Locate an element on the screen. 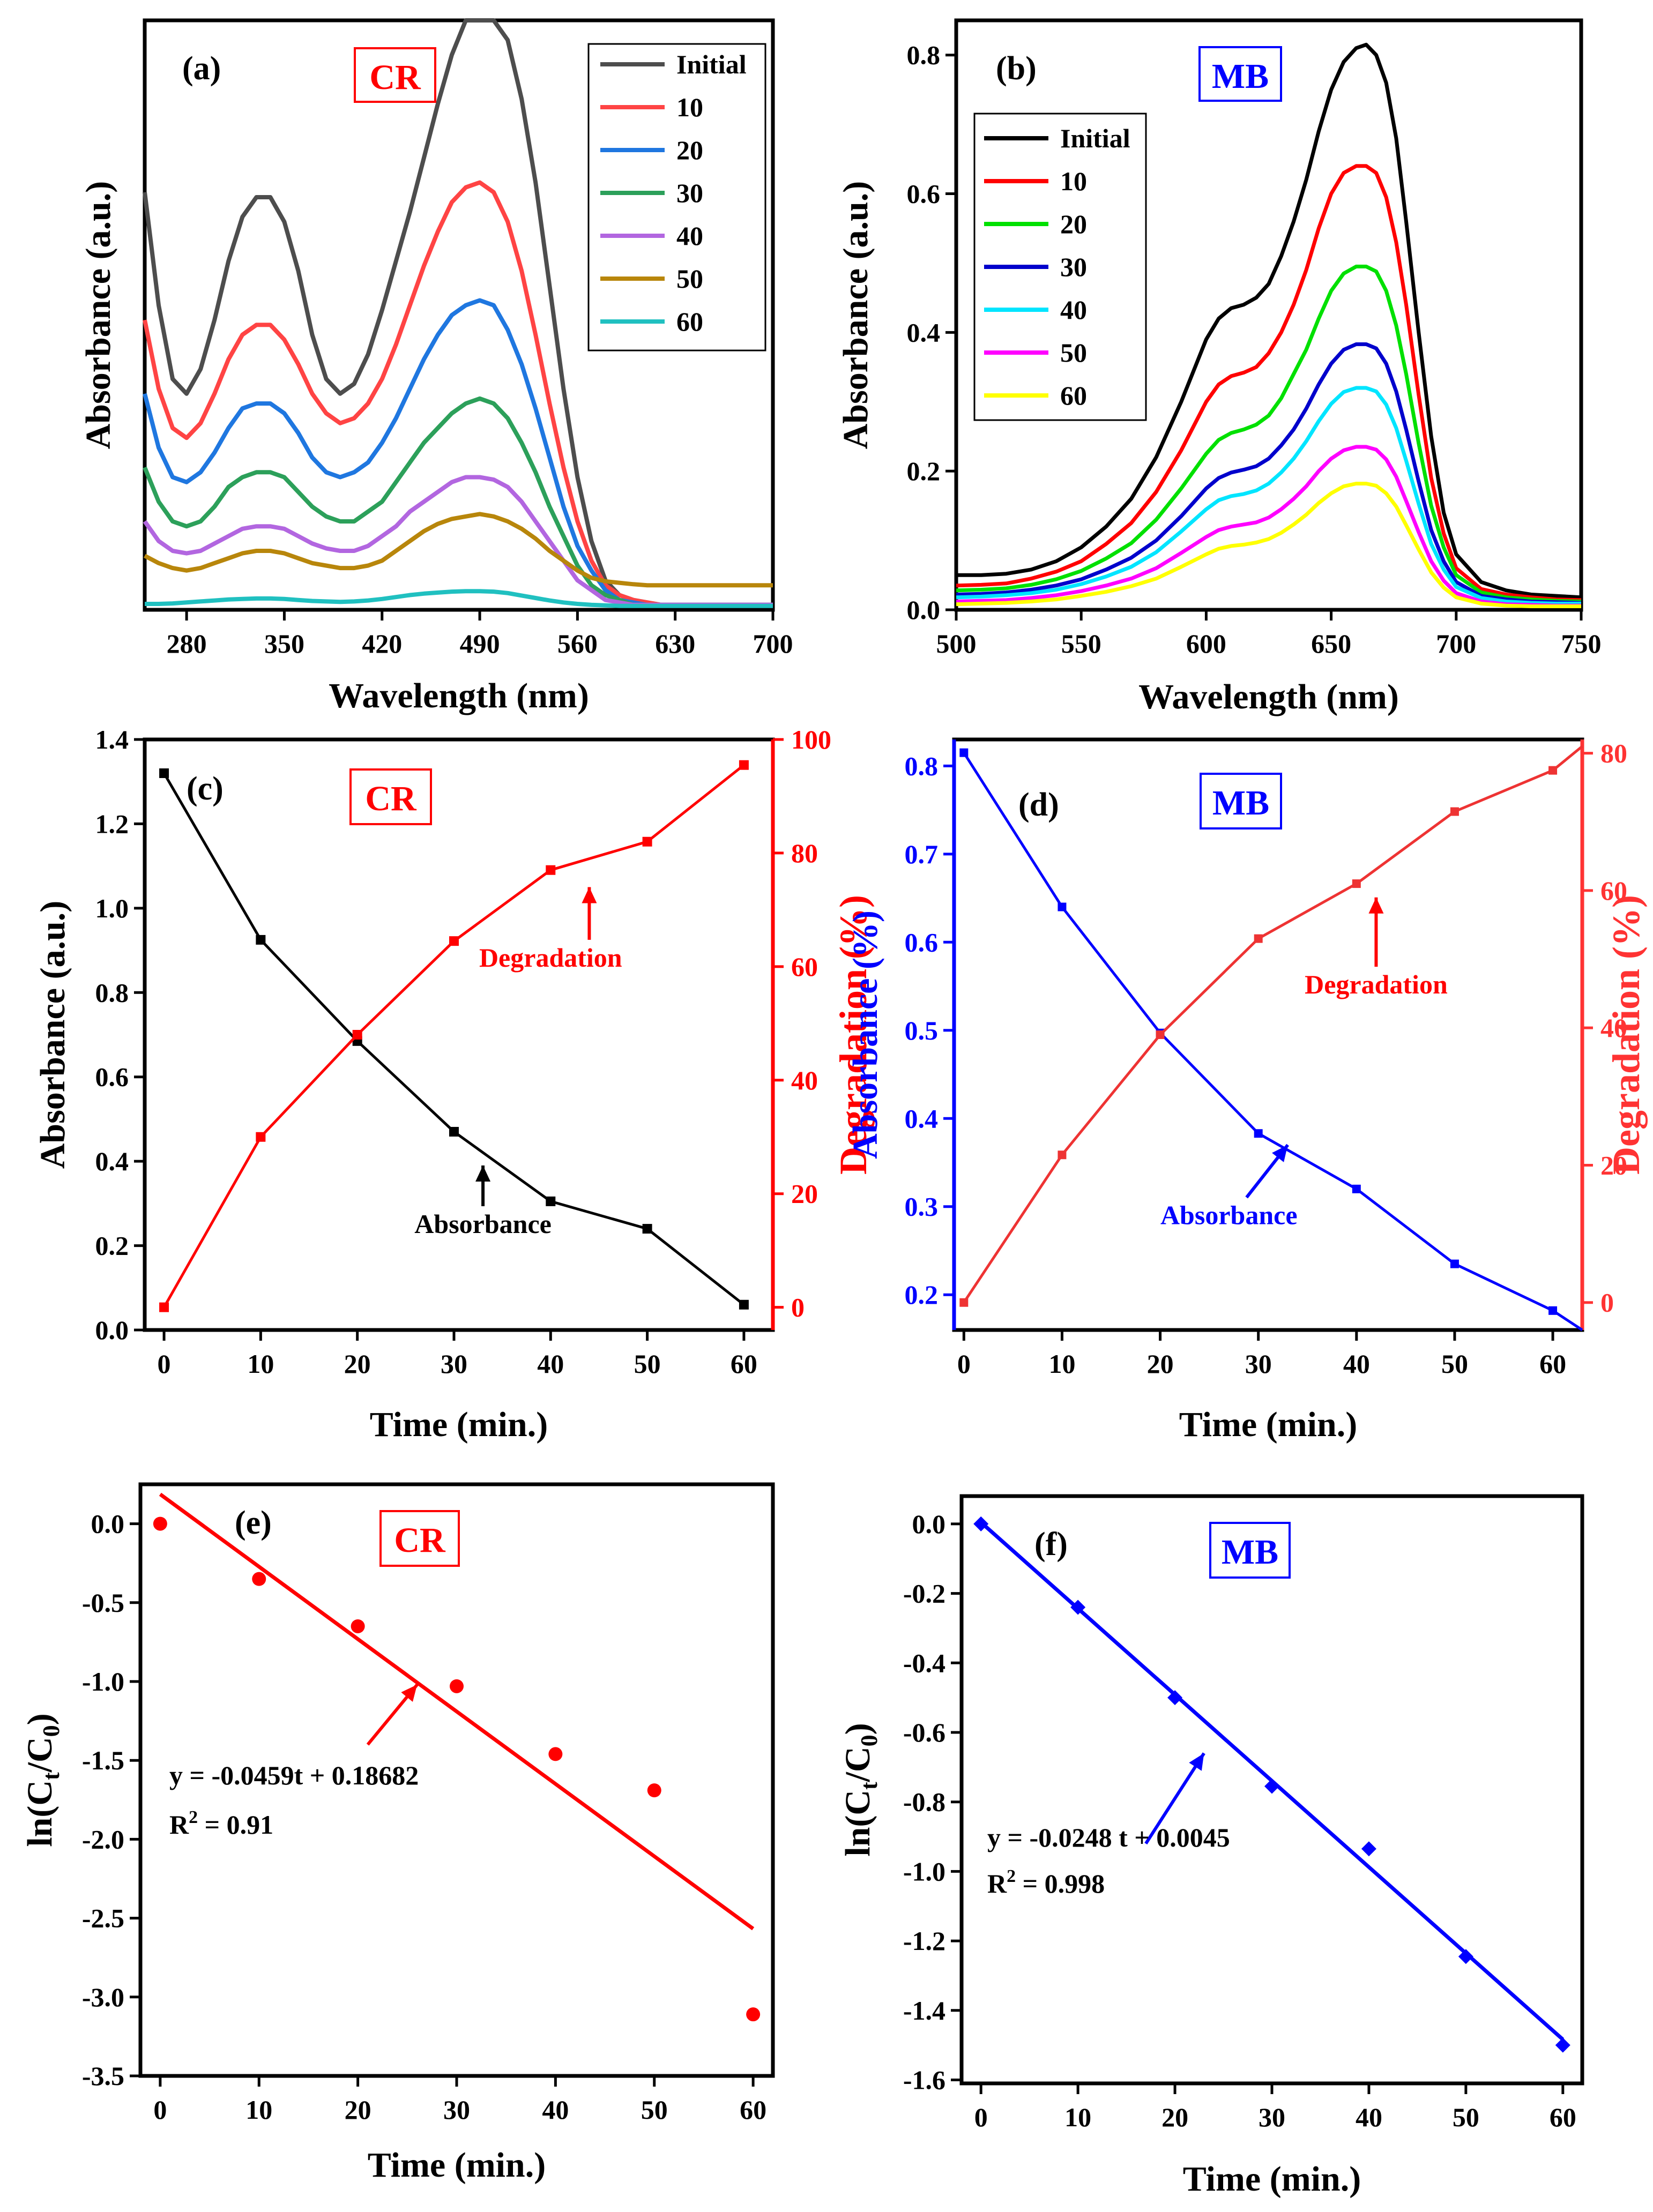 This screenshot has height=2212, width=1653. legend-label: 20 is located at coordinates (689, 150).